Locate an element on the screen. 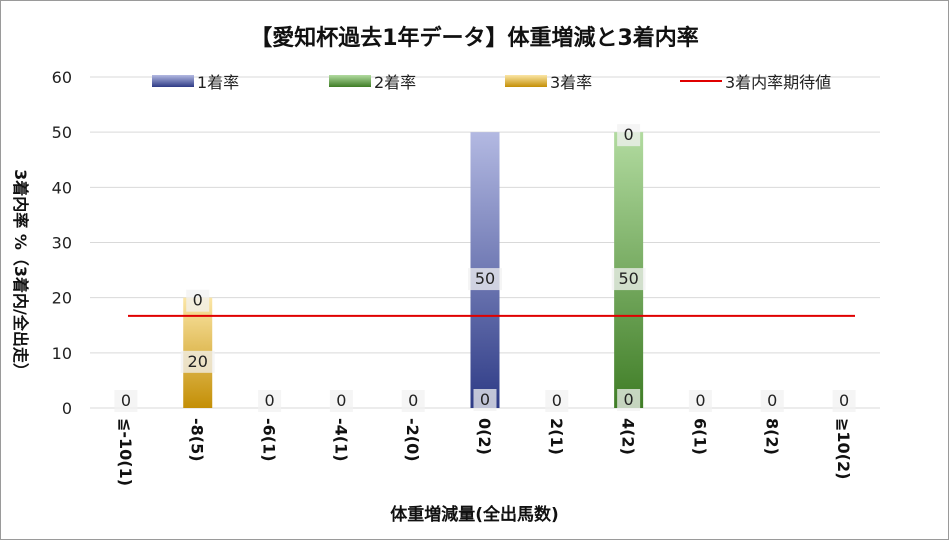 This screenshot has width=949, height=540. y-tick-label: 60 is located at coordinates (62, 77).